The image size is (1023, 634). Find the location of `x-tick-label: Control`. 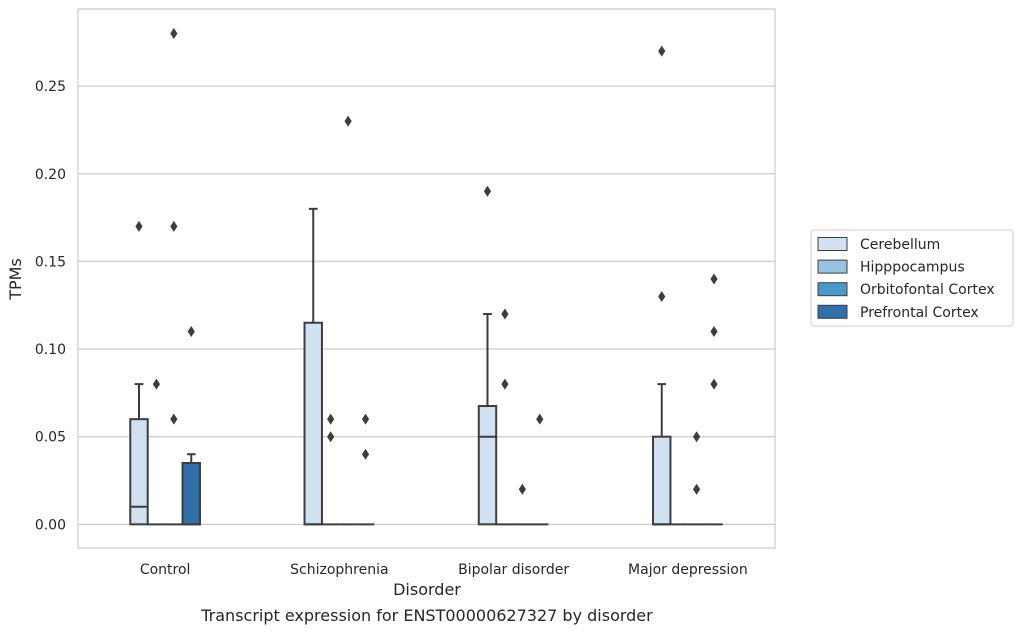

x-tick-label: Control is located at coordinates (165, 570).